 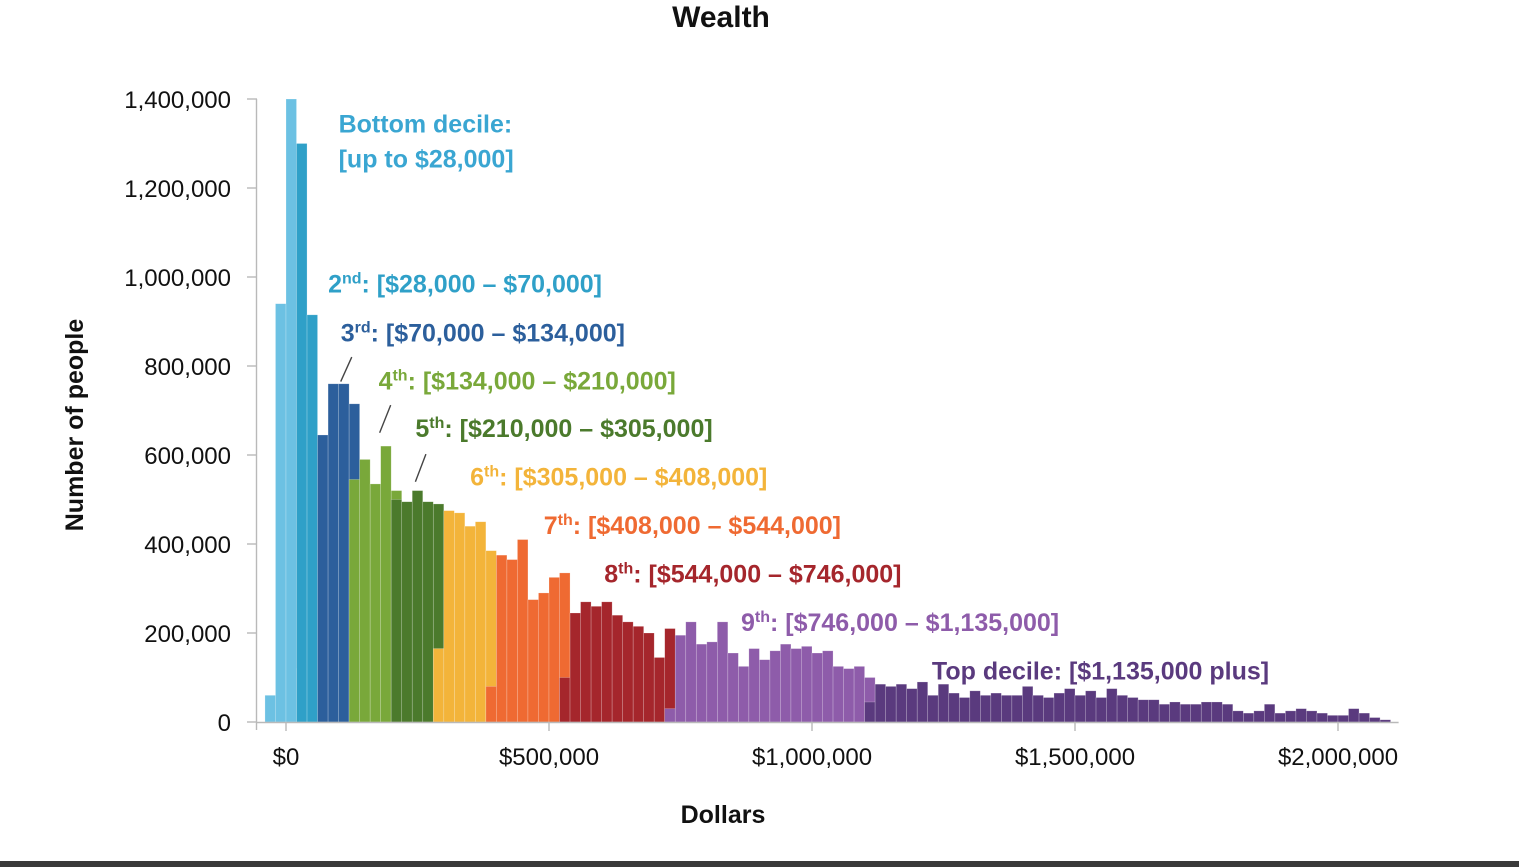 I want to click on annotation-rank: 9, so click(x=748, y=623).